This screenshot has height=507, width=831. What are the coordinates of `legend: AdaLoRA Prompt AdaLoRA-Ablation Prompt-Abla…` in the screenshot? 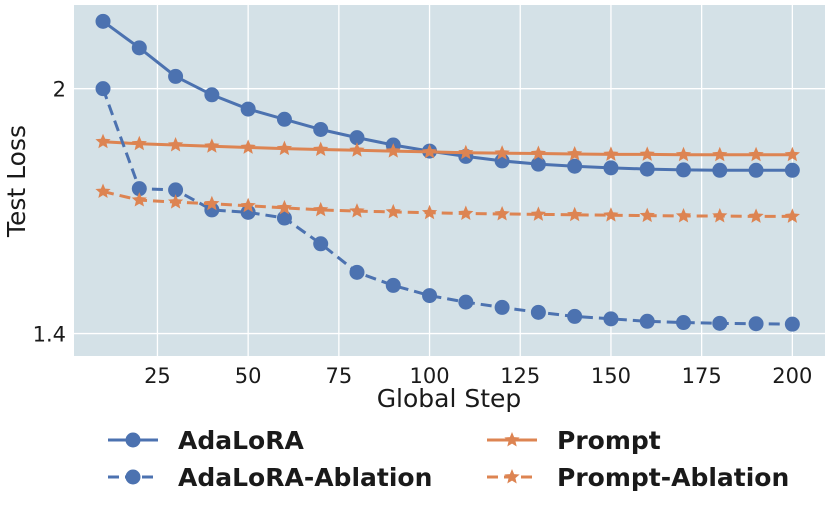 It's located at (448, 459).